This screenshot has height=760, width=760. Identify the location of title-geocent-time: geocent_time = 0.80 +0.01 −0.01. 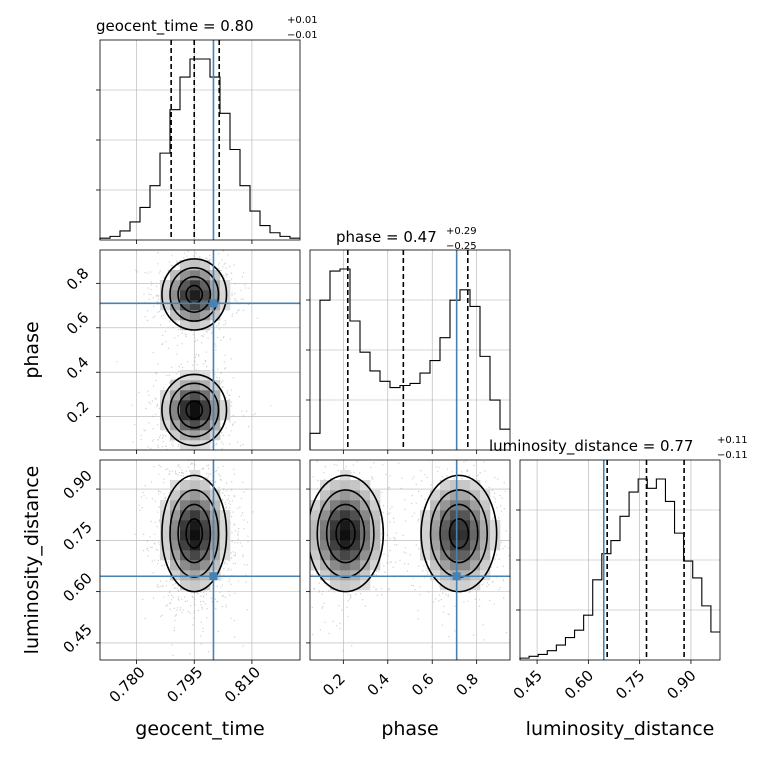
(207, 28).